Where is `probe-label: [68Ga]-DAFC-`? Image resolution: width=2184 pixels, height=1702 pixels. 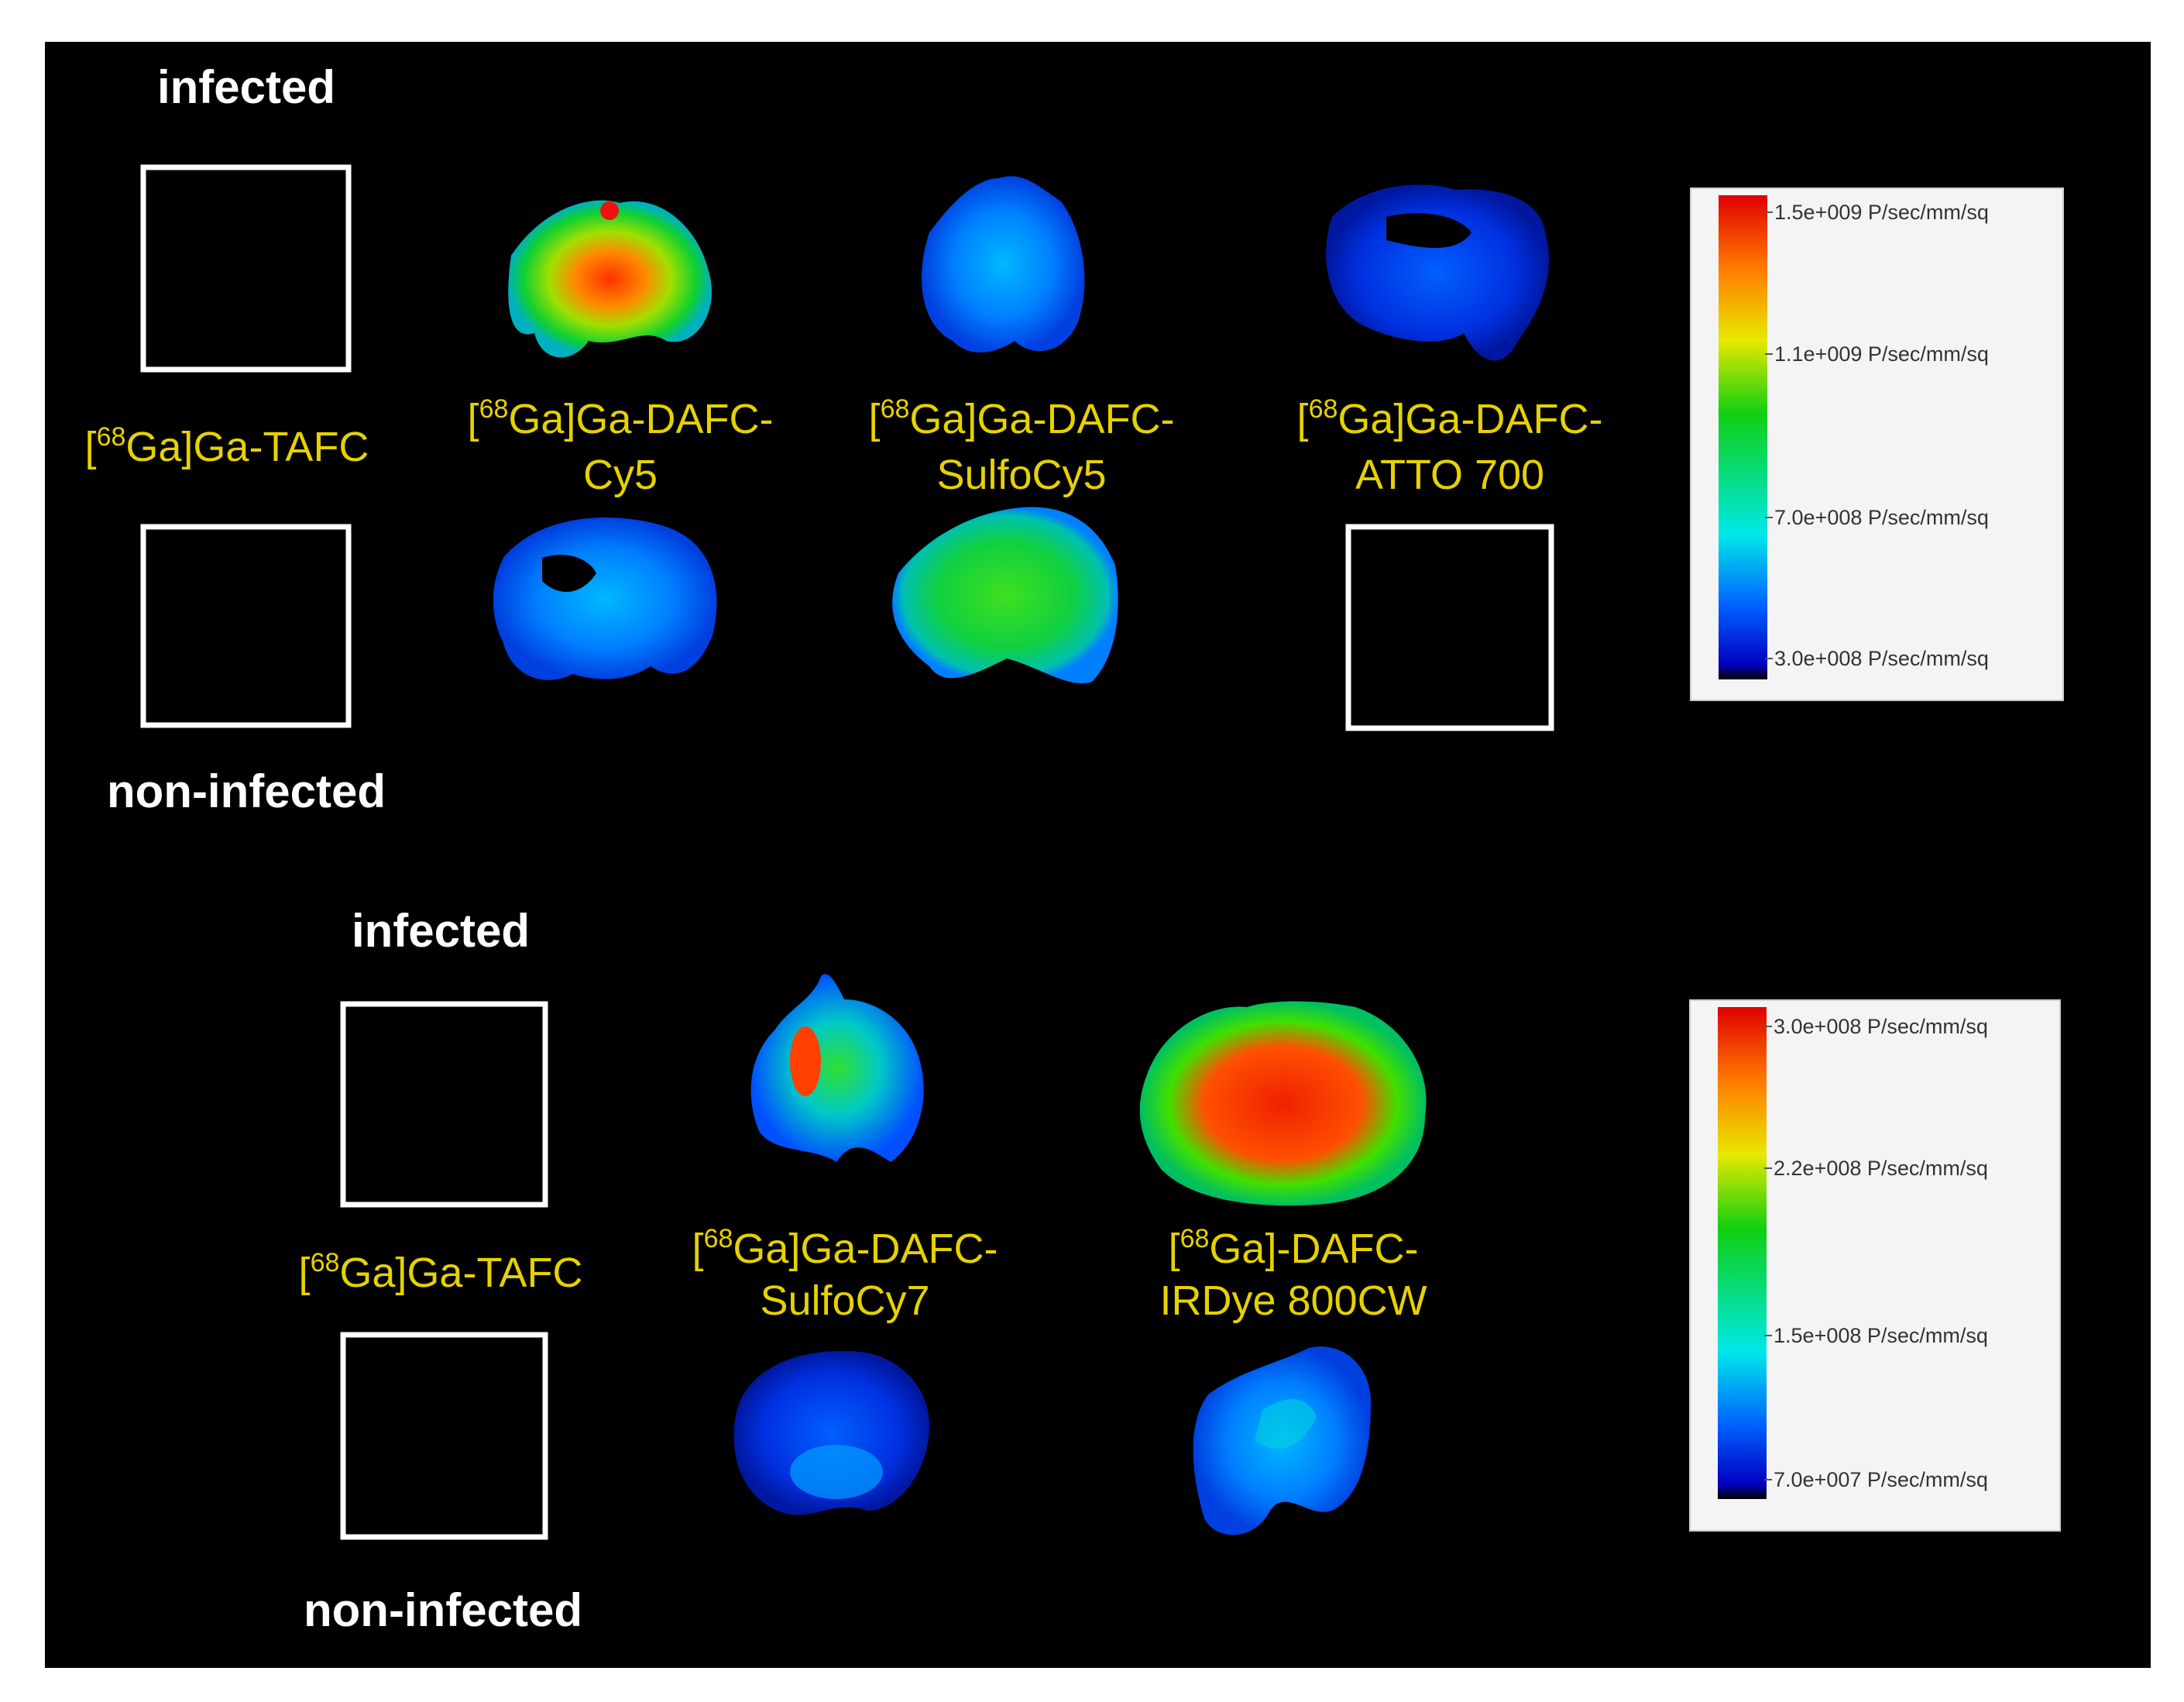
probe-label: [68Ga]-DAFC- is located at coordinates (1294, 1248).